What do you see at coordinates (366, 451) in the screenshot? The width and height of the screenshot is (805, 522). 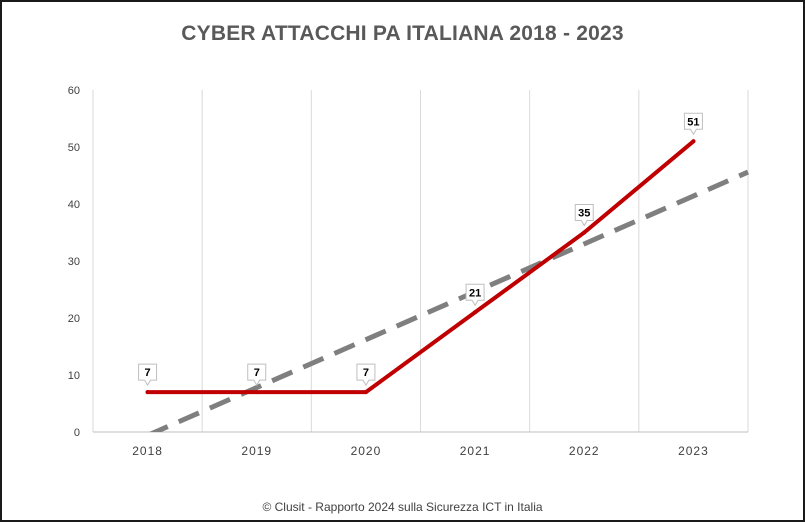 I see `x-tick-label: 2020` at bounding box center [366, 451].